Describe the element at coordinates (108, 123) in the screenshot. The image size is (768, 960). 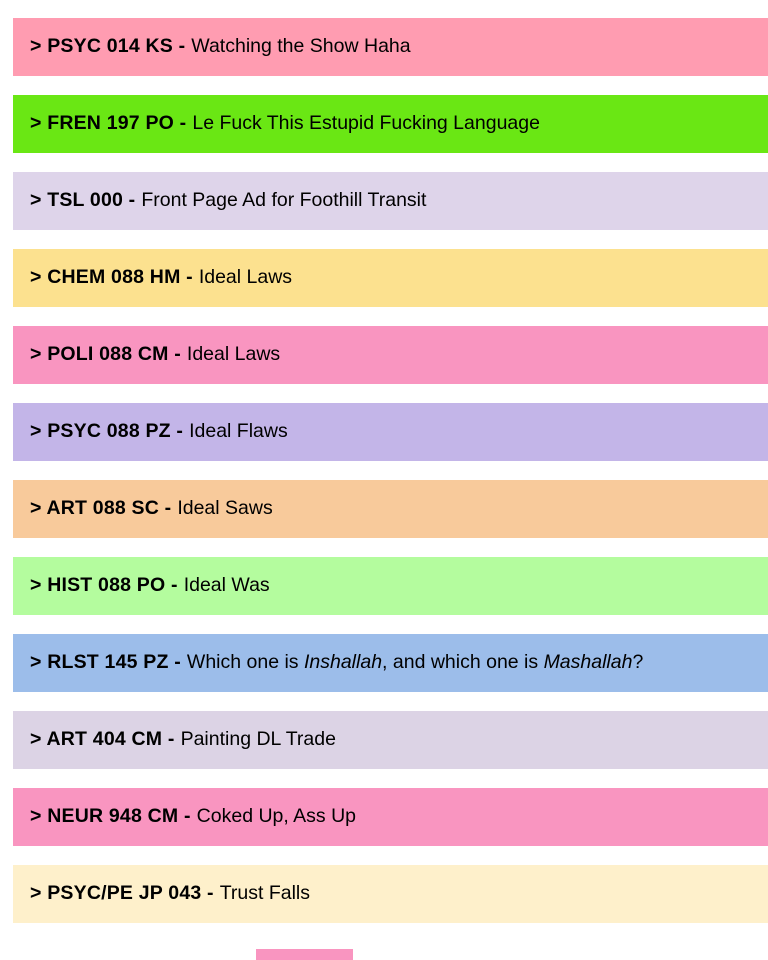
I see `course-code: > FREN 197 PO -` at that location.